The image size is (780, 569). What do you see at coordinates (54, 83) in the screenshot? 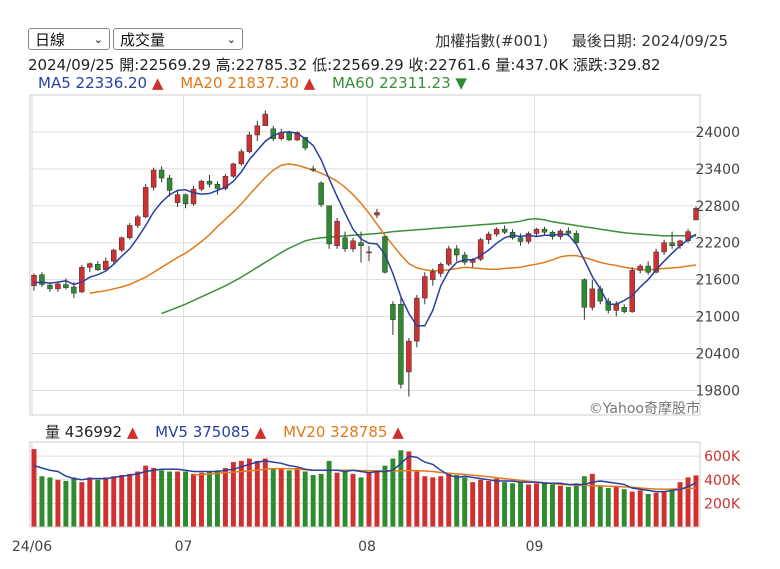
I see `ma5-label: MA5` at bounding box center [54, 83].